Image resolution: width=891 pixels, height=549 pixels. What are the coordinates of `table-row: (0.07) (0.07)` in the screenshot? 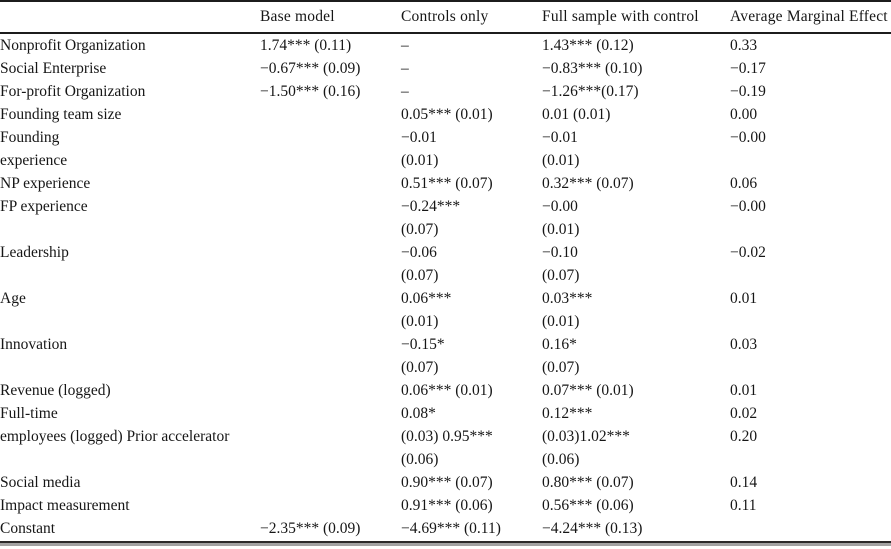 It's located at (445, 367).